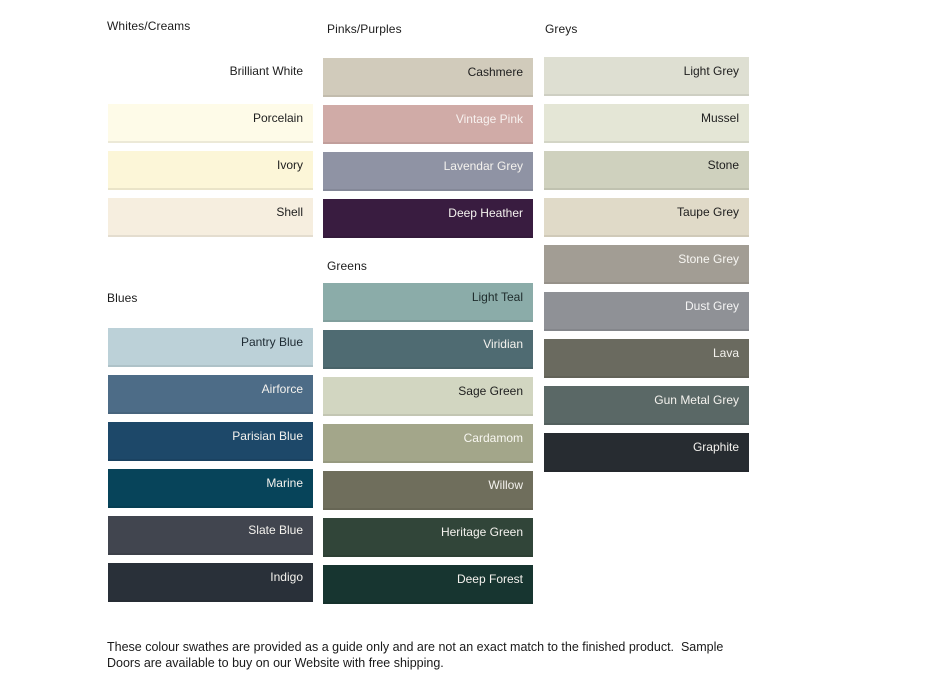 This screenshot has width=933, height=700. Describe the element at coordinates (719, 118) in the screenshot. I see `swatch-label-mussel: Mussel` at that location.